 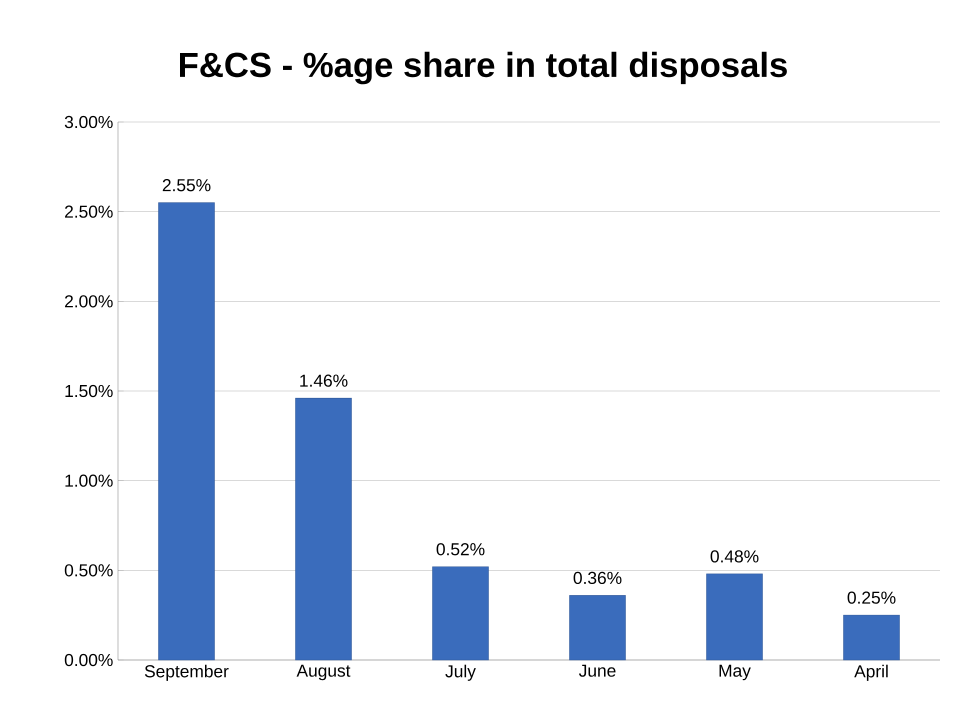 What do you see at coordinates (186, 672) in the screenshot?
I see `x-tick-label: September` at bounding box center [186, 672].